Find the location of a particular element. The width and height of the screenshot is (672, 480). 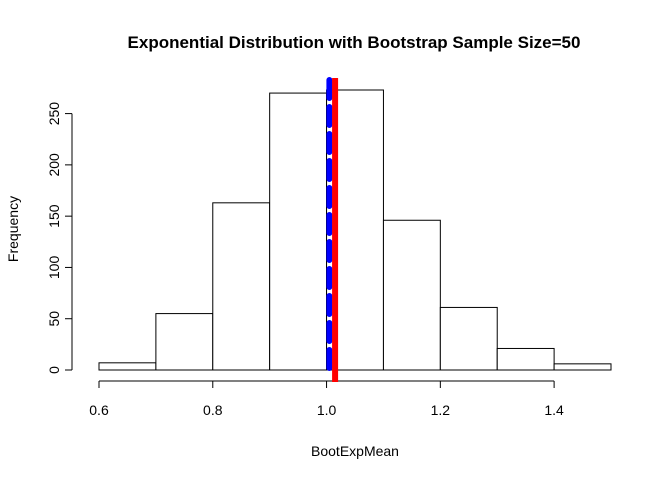

x-tick-label: 0.6 is located at coordinates (99, 410).